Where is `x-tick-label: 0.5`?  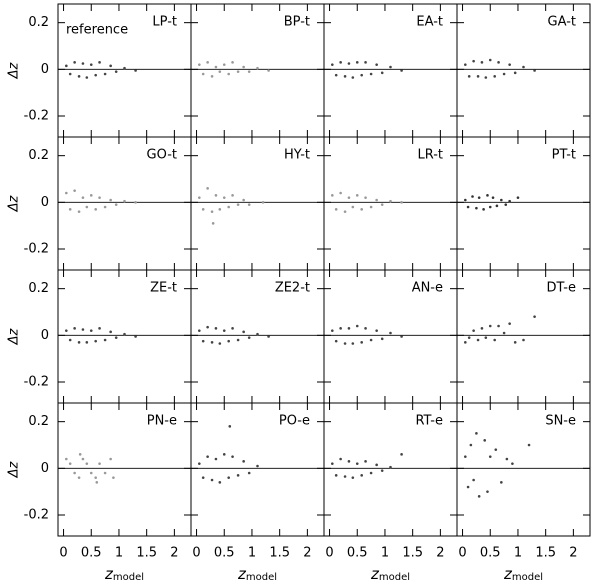
x-tick-label: 0.5 is located at coordinates (490, 553).